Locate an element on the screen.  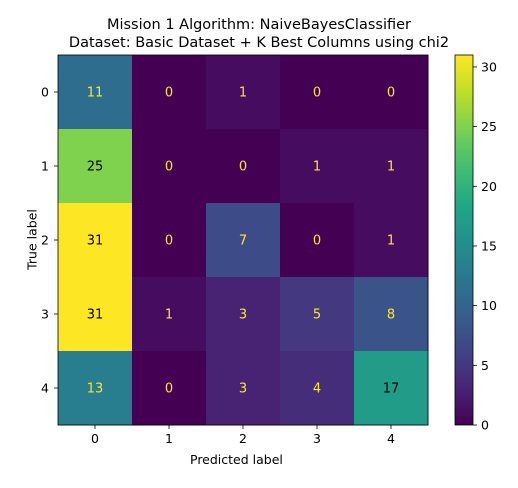
cell-label-1-2: 0 is located at coordinates (243, 167).